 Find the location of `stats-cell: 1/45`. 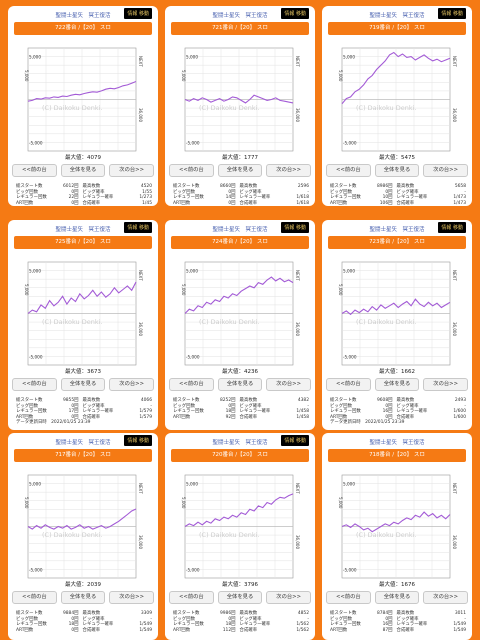

stats-cell: 1/45 is located at coordinates (147, 203).